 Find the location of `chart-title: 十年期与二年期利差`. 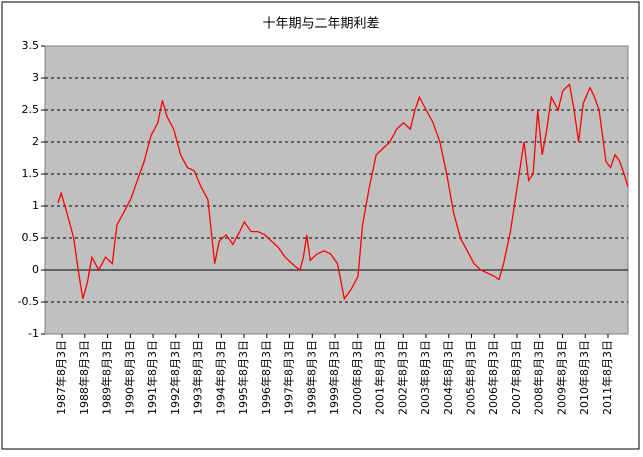

chart-title: 十年期与二年期利差 is located at coordinates (320, 24).